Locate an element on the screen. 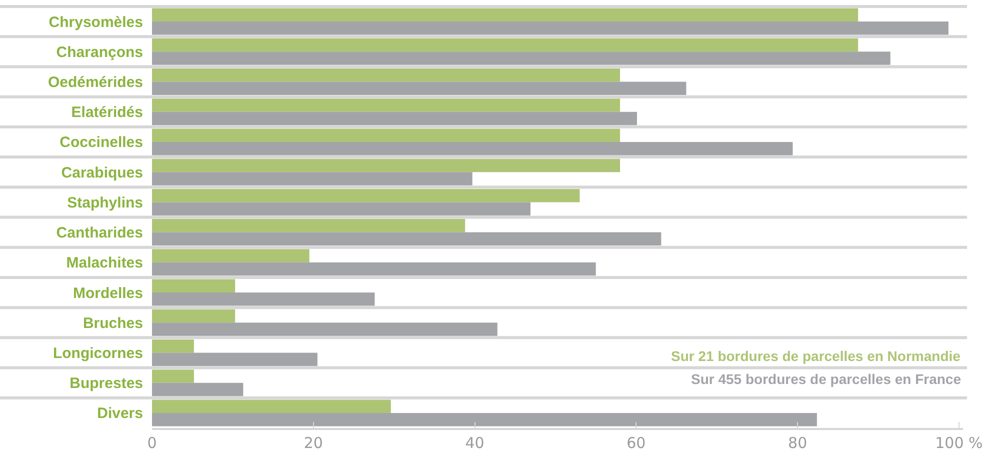 The width and height of the screenshot is (995, 457). series-label: Sur 455 bordures de parcelles en France is located at coordinates (826, 379).